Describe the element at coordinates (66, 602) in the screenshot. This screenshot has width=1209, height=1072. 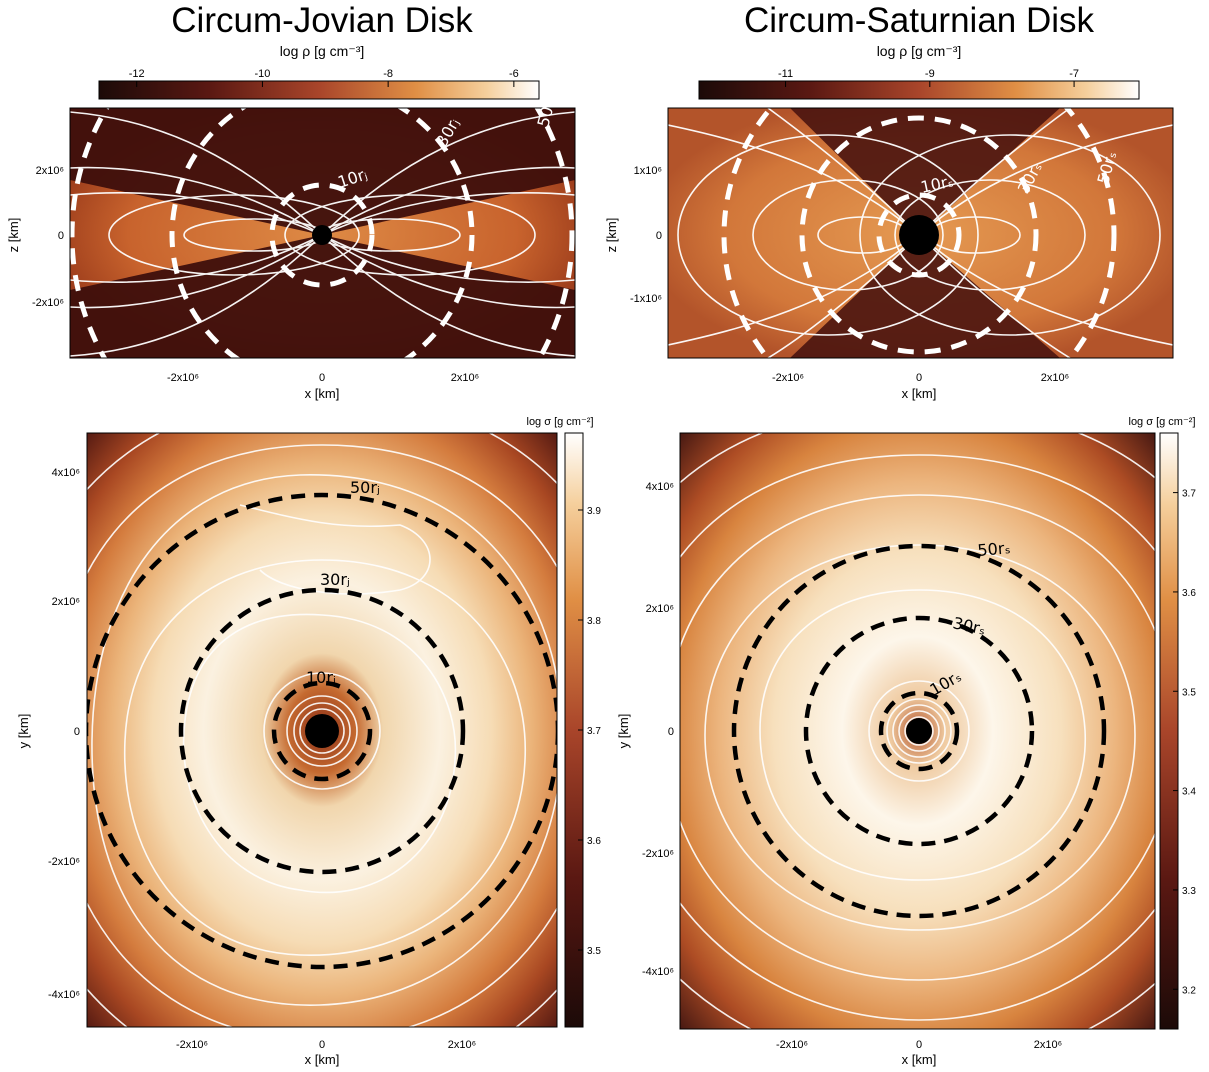
I see `y-tick-3-1: 2x10⁶` at that location.